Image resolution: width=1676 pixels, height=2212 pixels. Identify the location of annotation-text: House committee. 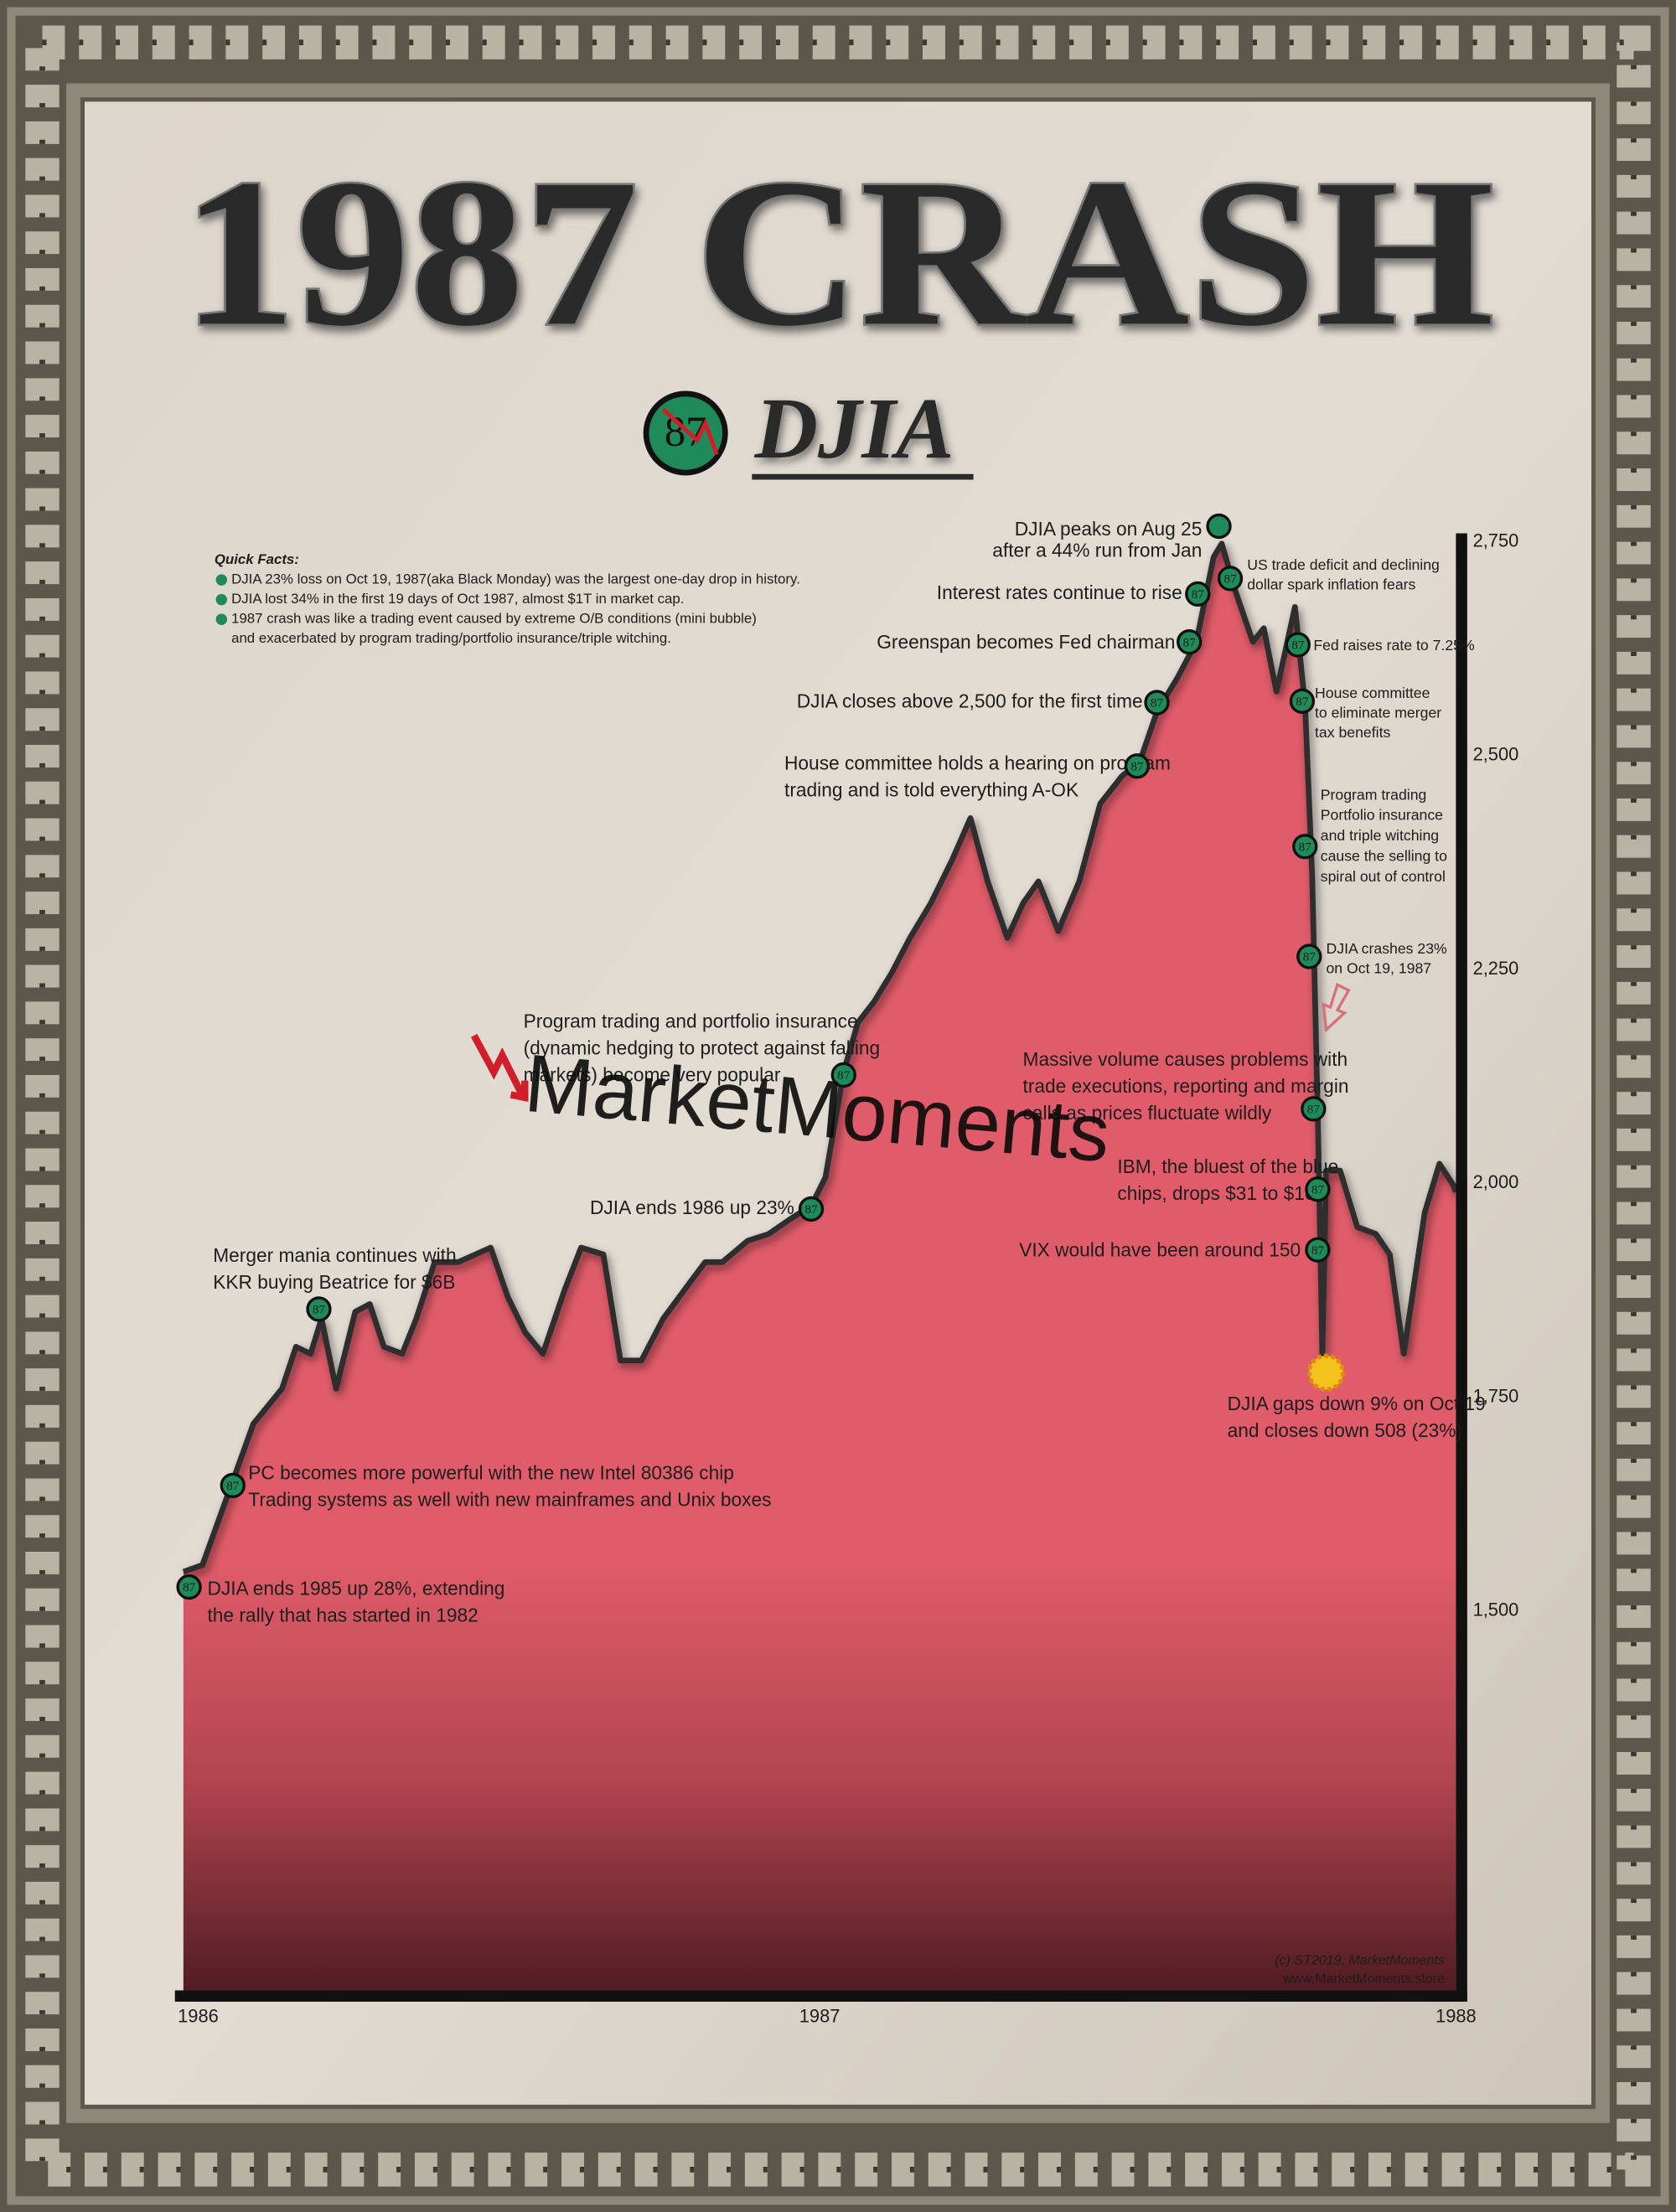
(1372, 693).